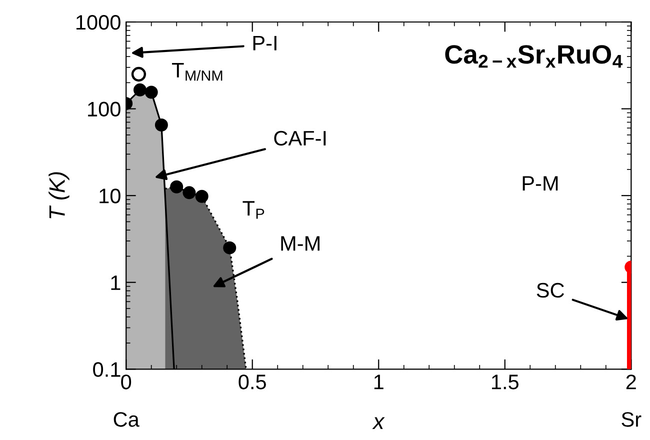  I want to click on y-axis-title: T (K), so click(59, 195).